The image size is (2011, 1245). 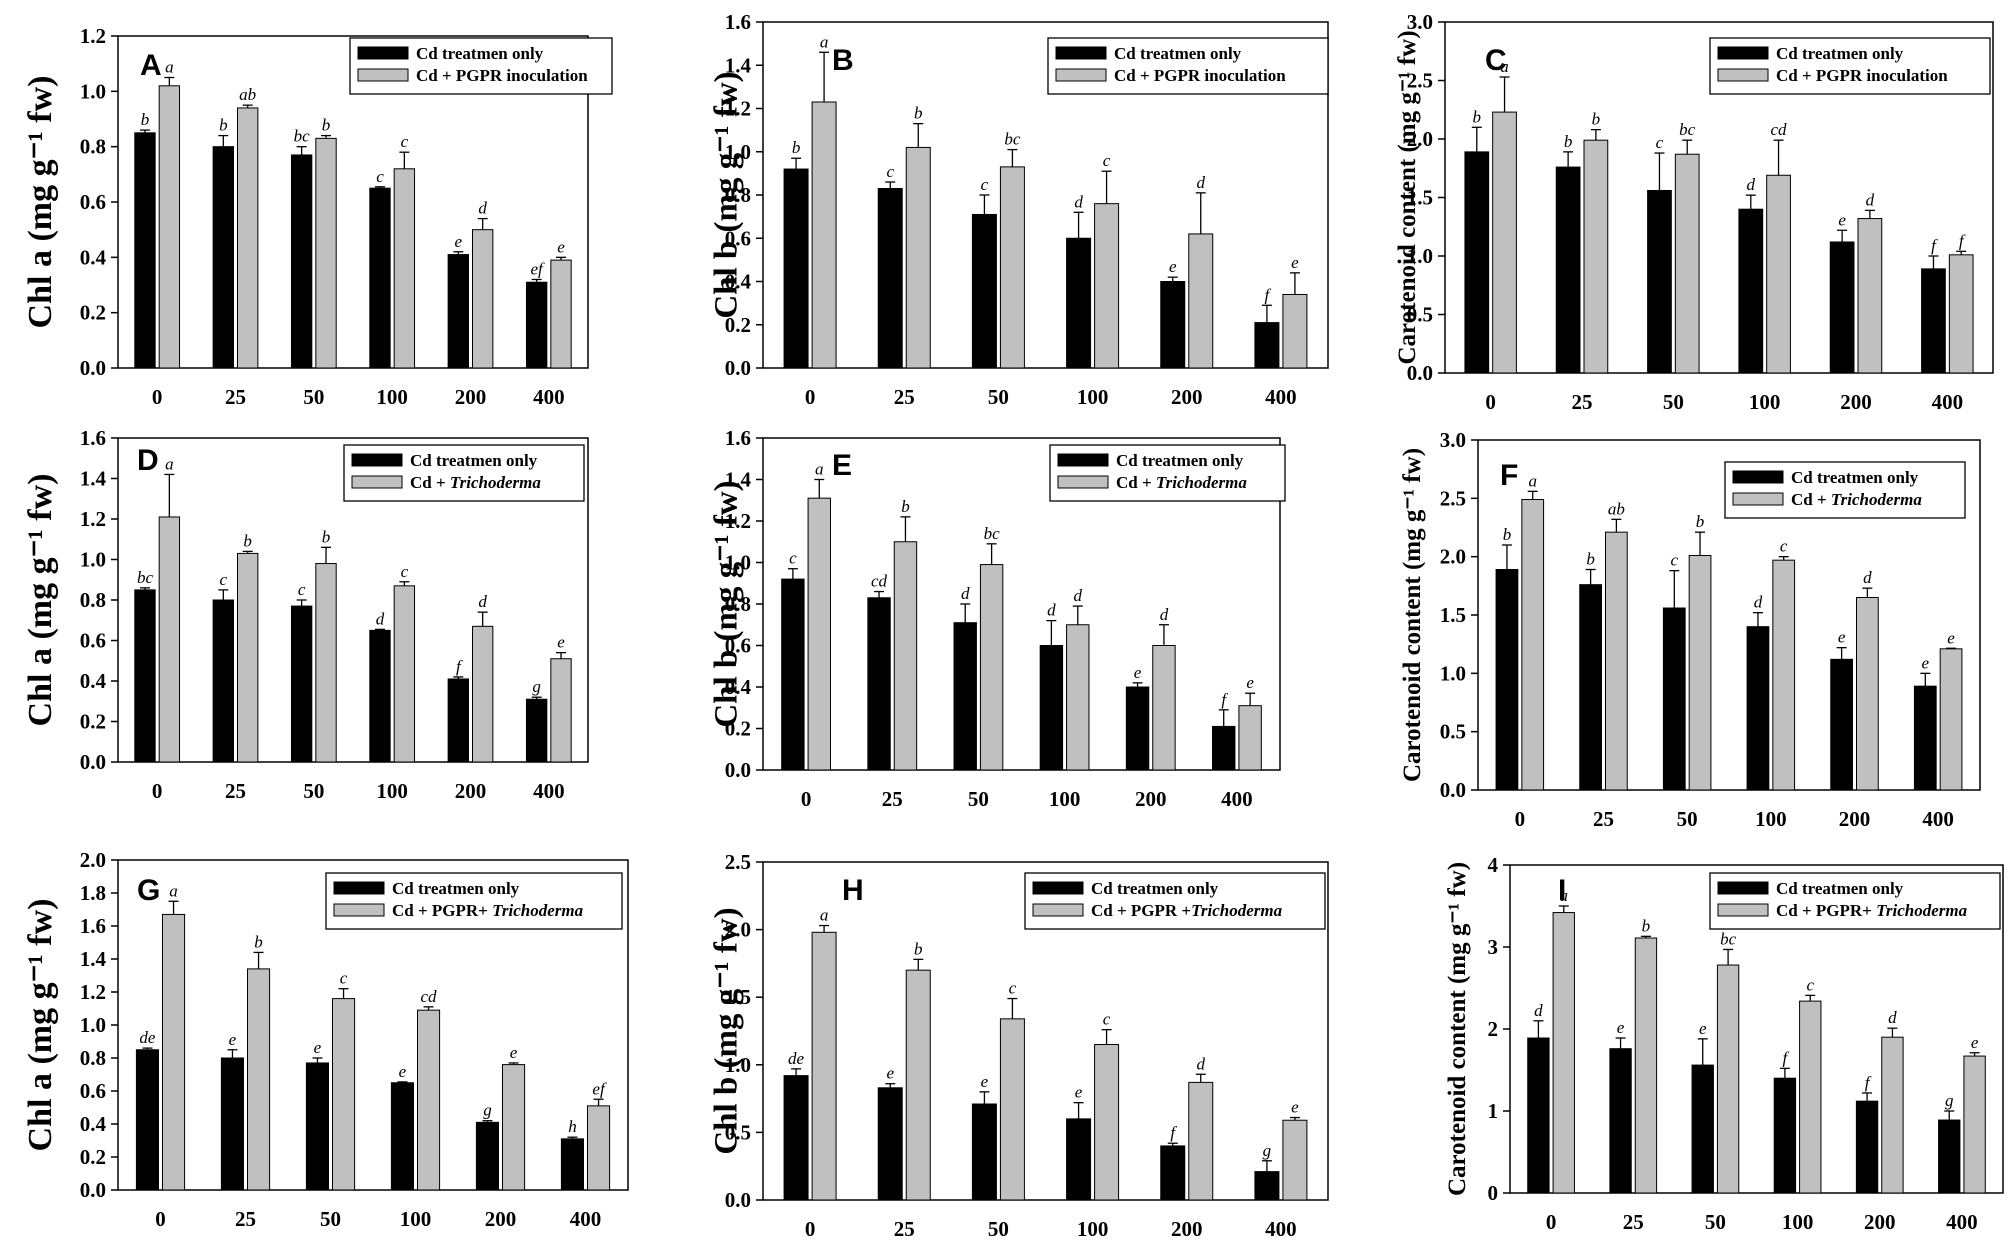 What do you see at coordinates (1453, 440) in the screenshot?
I see `y-tick-label: 3.0` at bounding box center [1453, 440].